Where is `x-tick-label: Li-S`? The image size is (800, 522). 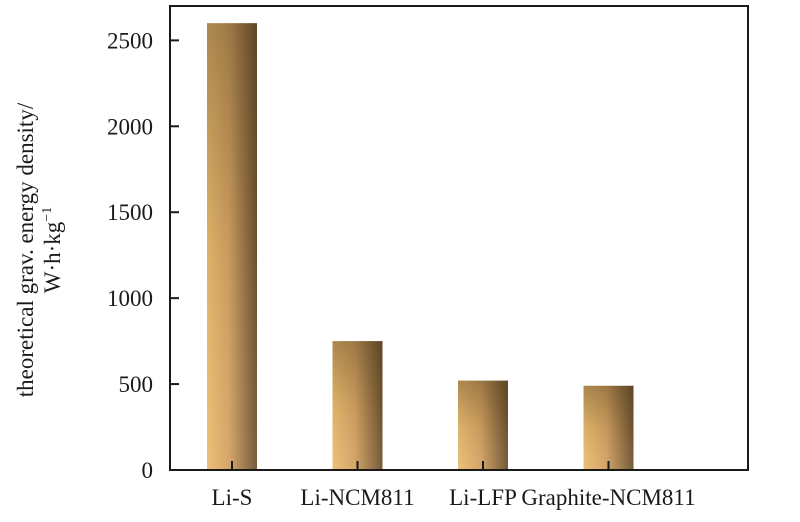 x-tick-label: Li-S is located at coordinates (232, 497).